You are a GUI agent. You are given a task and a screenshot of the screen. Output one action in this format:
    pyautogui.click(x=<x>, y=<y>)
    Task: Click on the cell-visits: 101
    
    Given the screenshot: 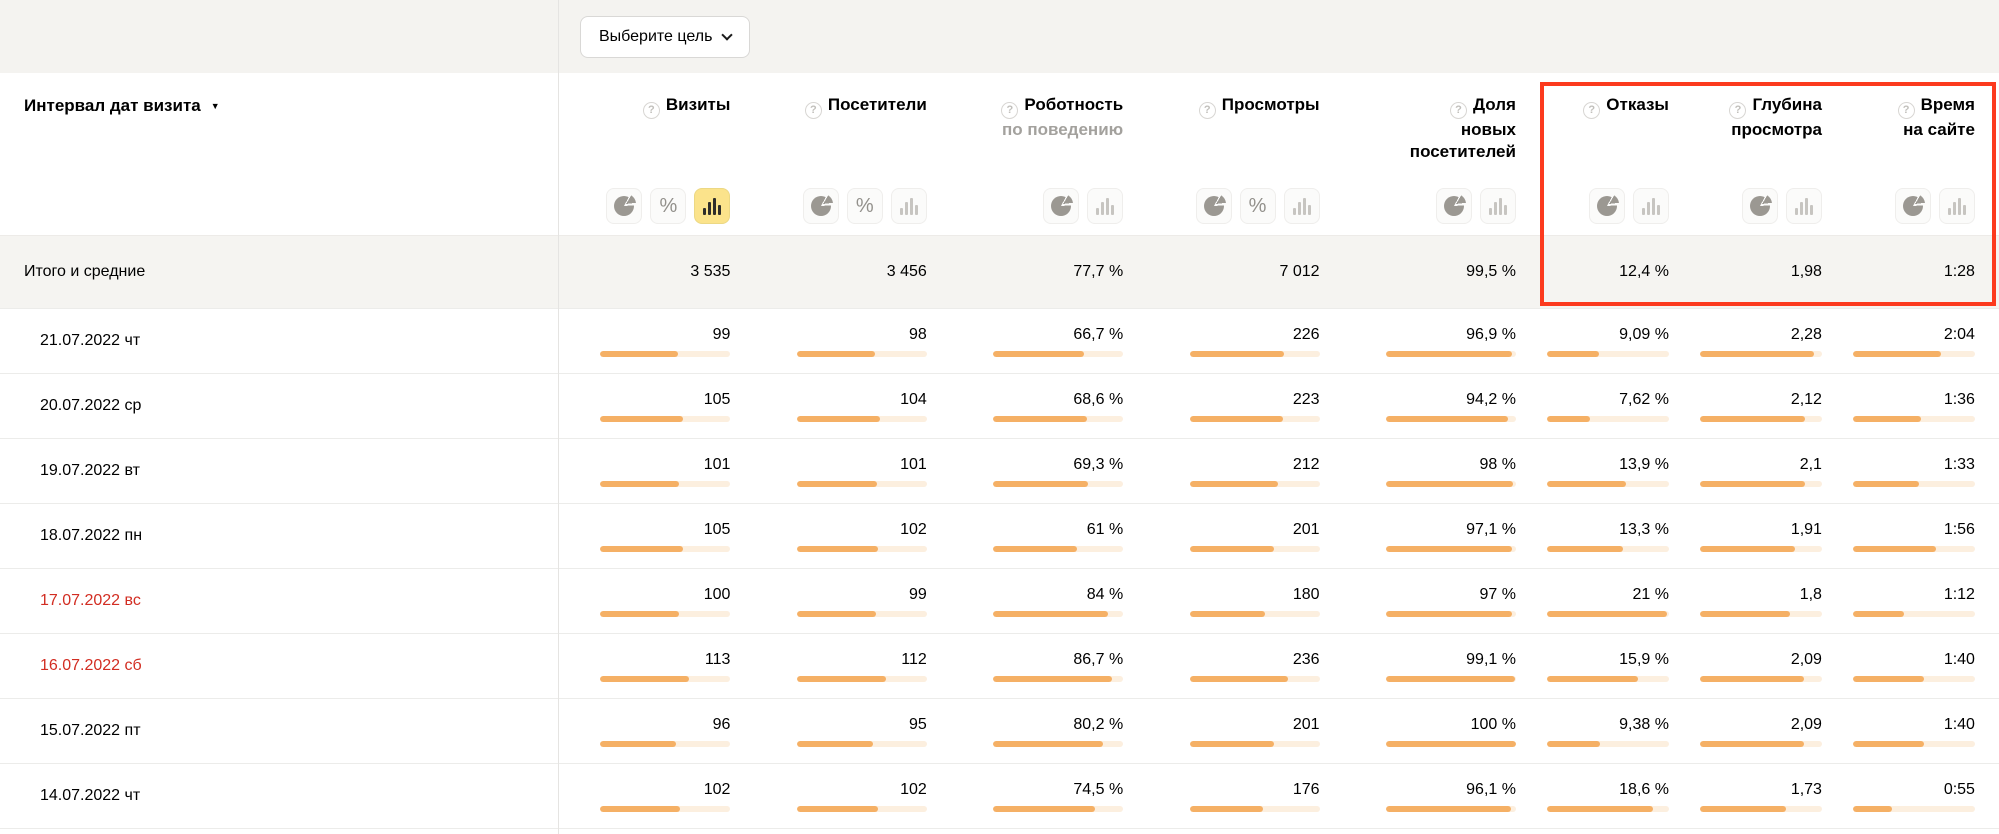 What is the action you would take?
    pyautogui.click(x=656, y=471)
    